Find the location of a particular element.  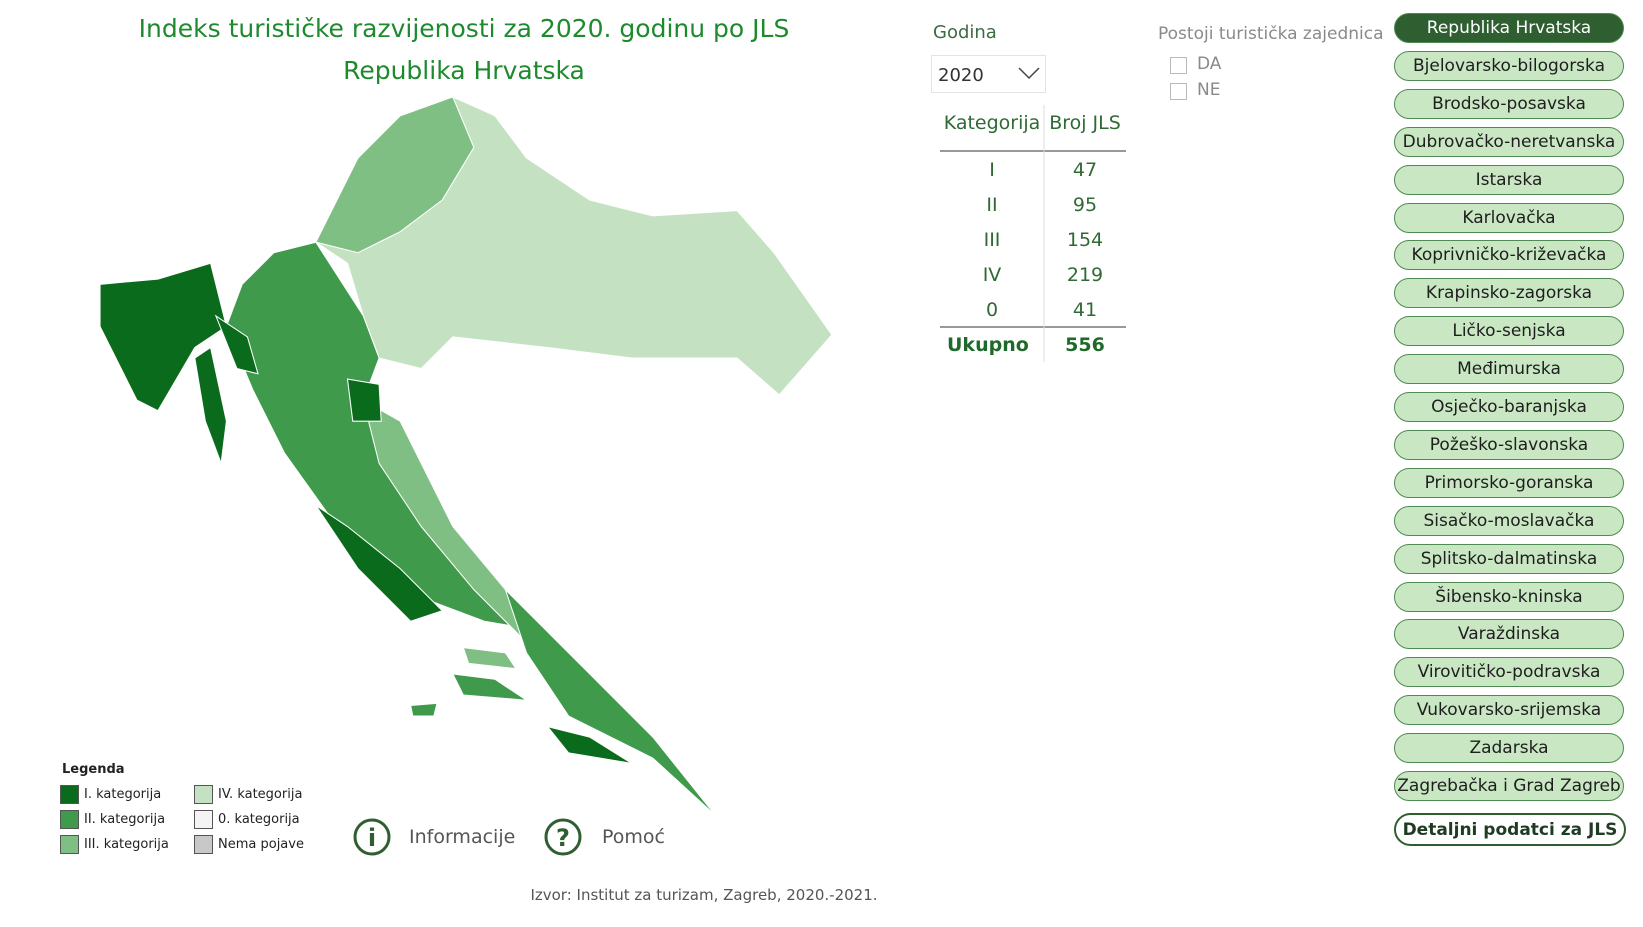

legend-label: Nema pojave is located at coordinates (261, 844).